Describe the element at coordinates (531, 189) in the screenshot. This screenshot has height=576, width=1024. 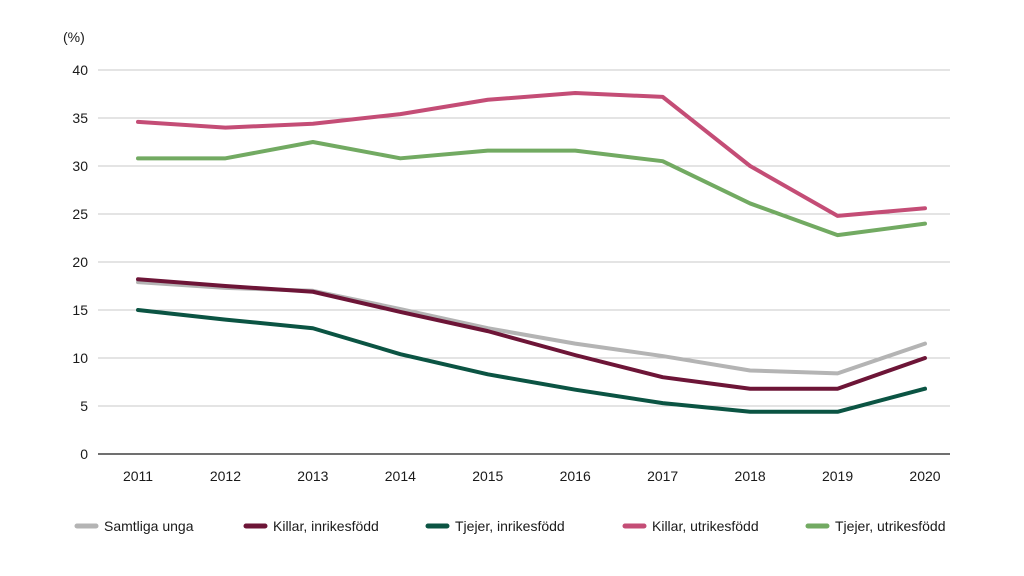
I see `series-line-tjejer-utrikesf-dd` at that location.